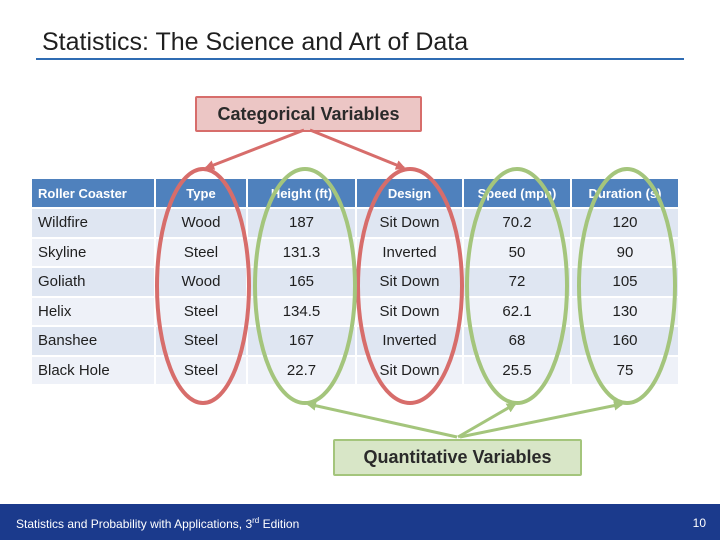 This screenshot has height=540, width=720. I want to click on design-column-oval, so click(410, 286).